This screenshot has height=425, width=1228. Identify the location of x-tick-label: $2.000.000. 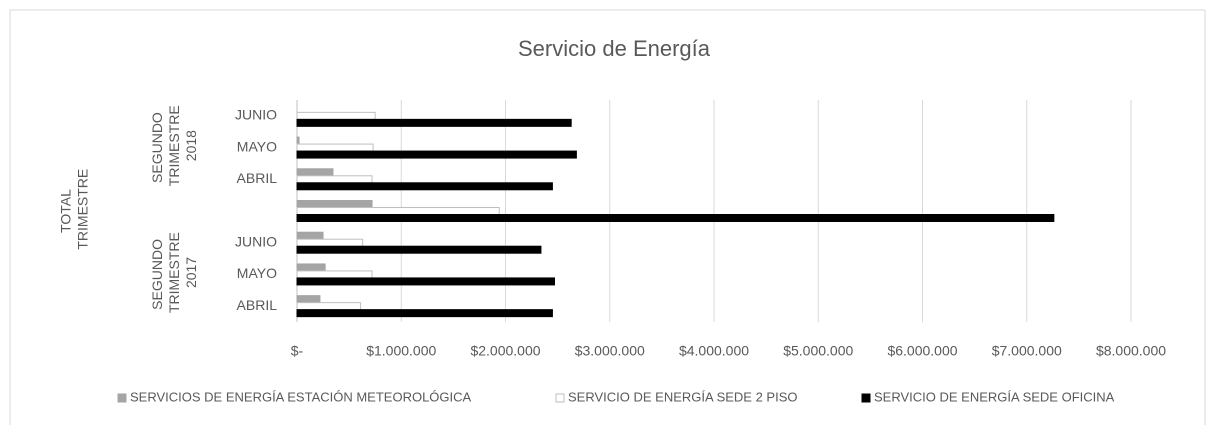
(505, 351).